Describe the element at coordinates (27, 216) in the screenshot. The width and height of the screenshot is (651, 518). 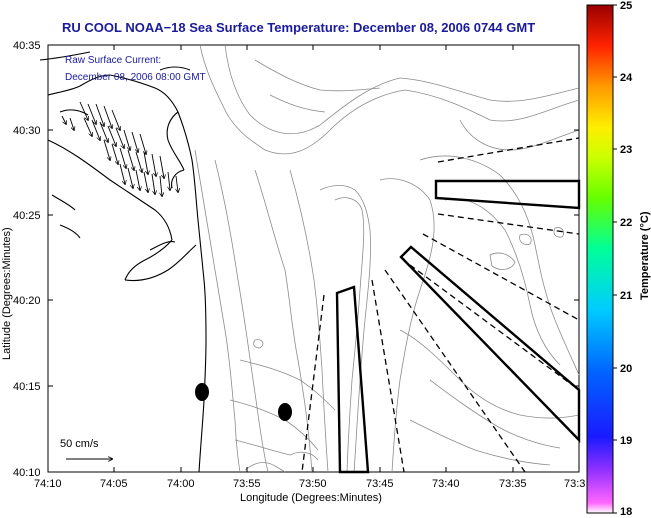
I see `y-tick-label: 40:25` at that location.